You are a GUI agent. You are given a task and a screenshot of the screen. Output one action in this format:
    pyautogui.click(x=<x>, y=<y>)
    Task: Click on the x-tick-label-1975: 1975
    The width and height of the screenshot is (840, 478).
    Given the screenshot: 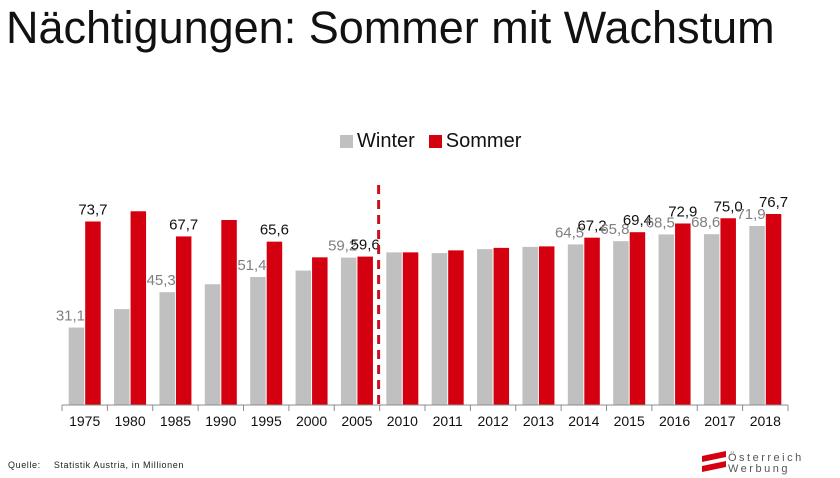 What is the action you would take?
    pyautogui.click(x=84, y=421)
    